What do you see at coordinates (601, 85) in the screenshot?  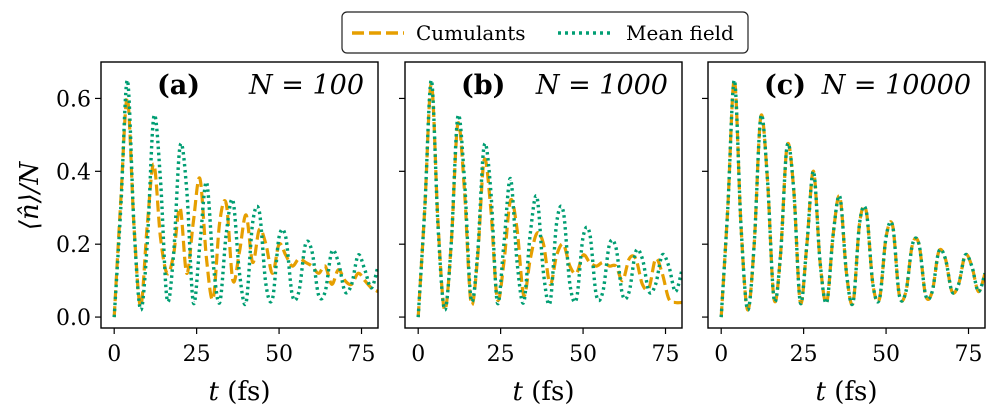 I see `panel-n-value: N = 1000` at bounding box center [601, 85].